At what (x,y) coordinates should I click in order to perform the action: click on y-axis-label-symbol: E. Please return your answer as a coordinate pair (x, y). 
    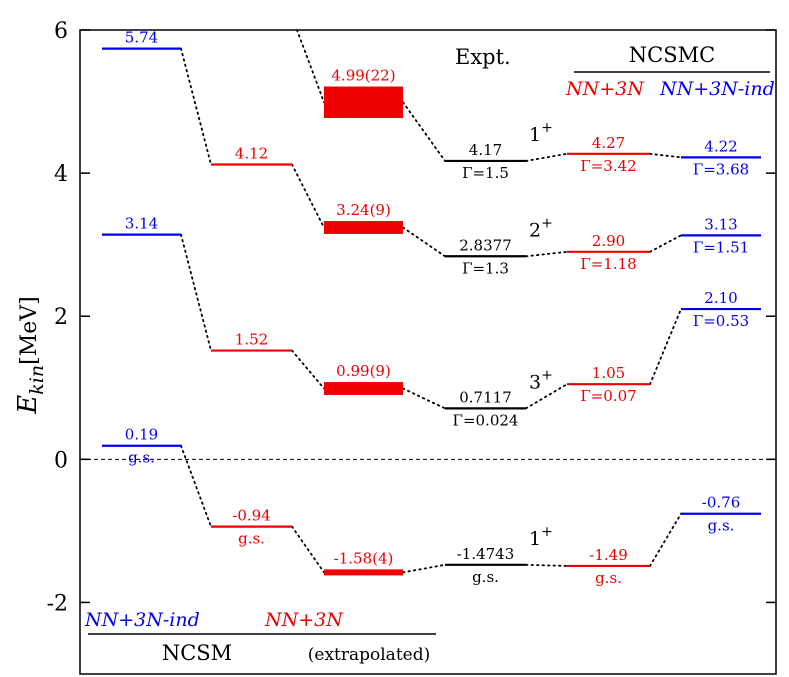
    Looking at the image, I should click on (28, 405).